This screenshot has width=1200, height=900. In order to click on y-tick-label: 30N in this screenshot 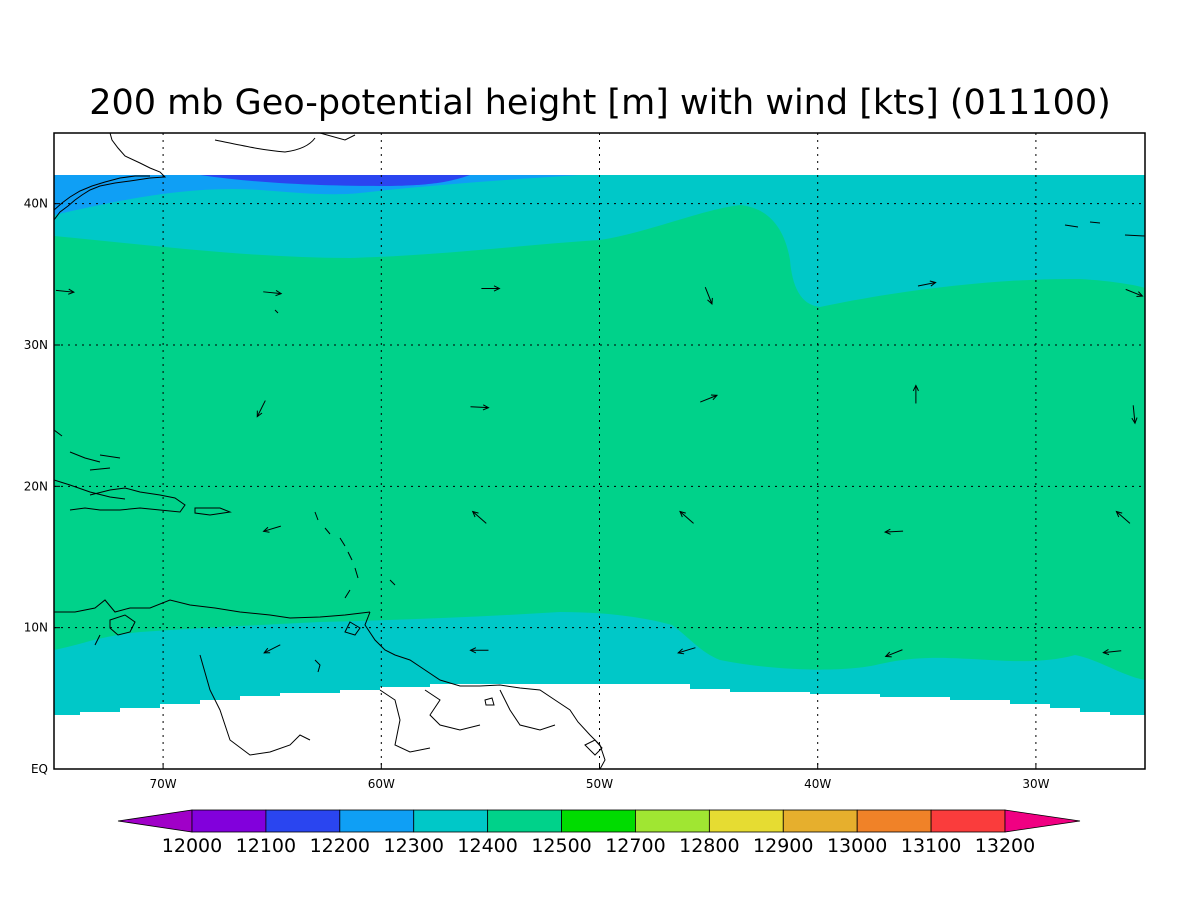, I will do `click(36, 345)`.